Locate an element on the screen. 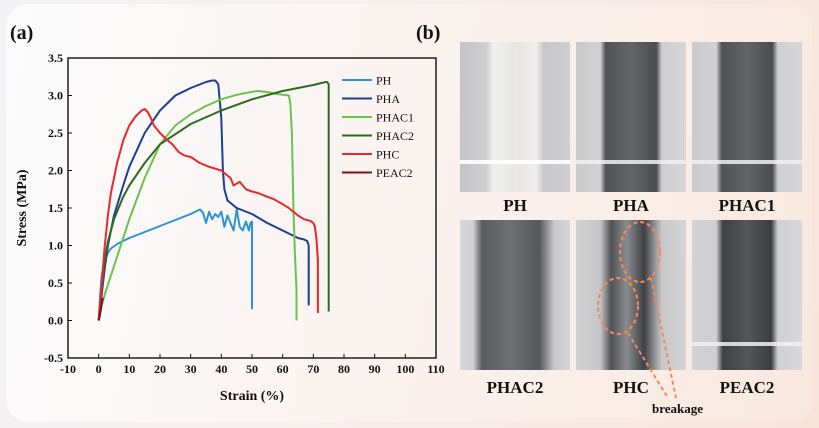  specimen-photo-phac2 is located at coordinates (515, 295).